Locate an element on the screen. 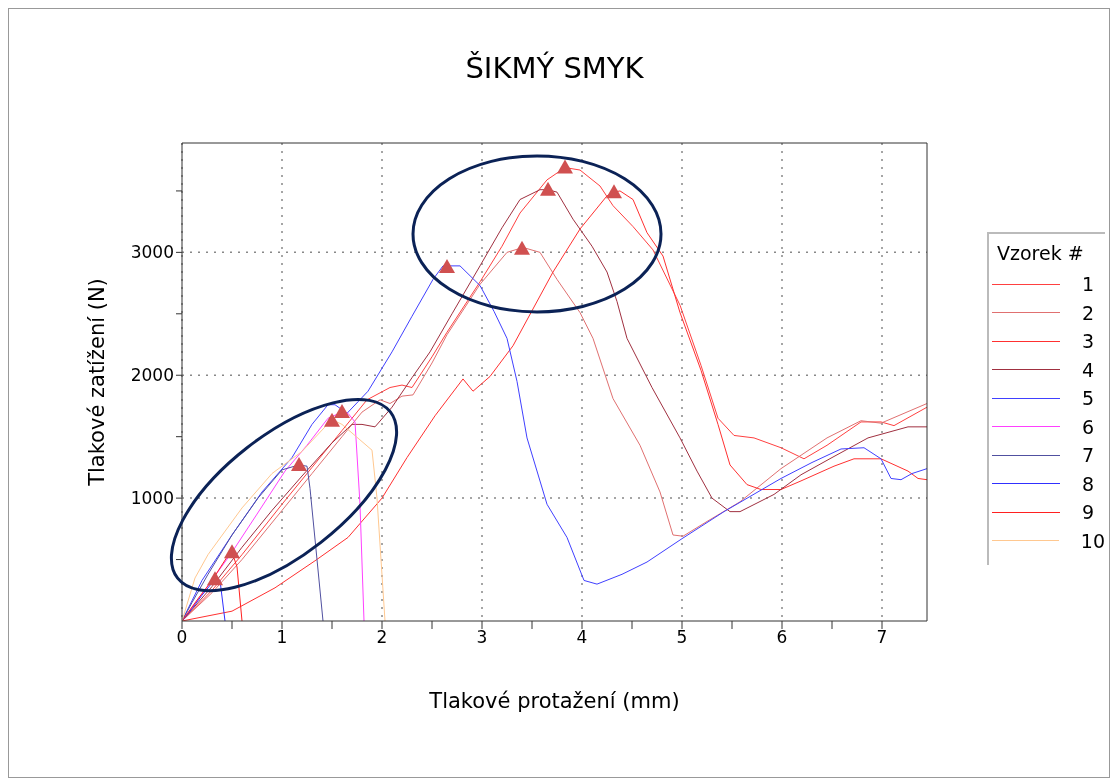 The height and width of the screenshot is (780, 1120). x-tick-label: 1 is located at coordinates (282, 637).